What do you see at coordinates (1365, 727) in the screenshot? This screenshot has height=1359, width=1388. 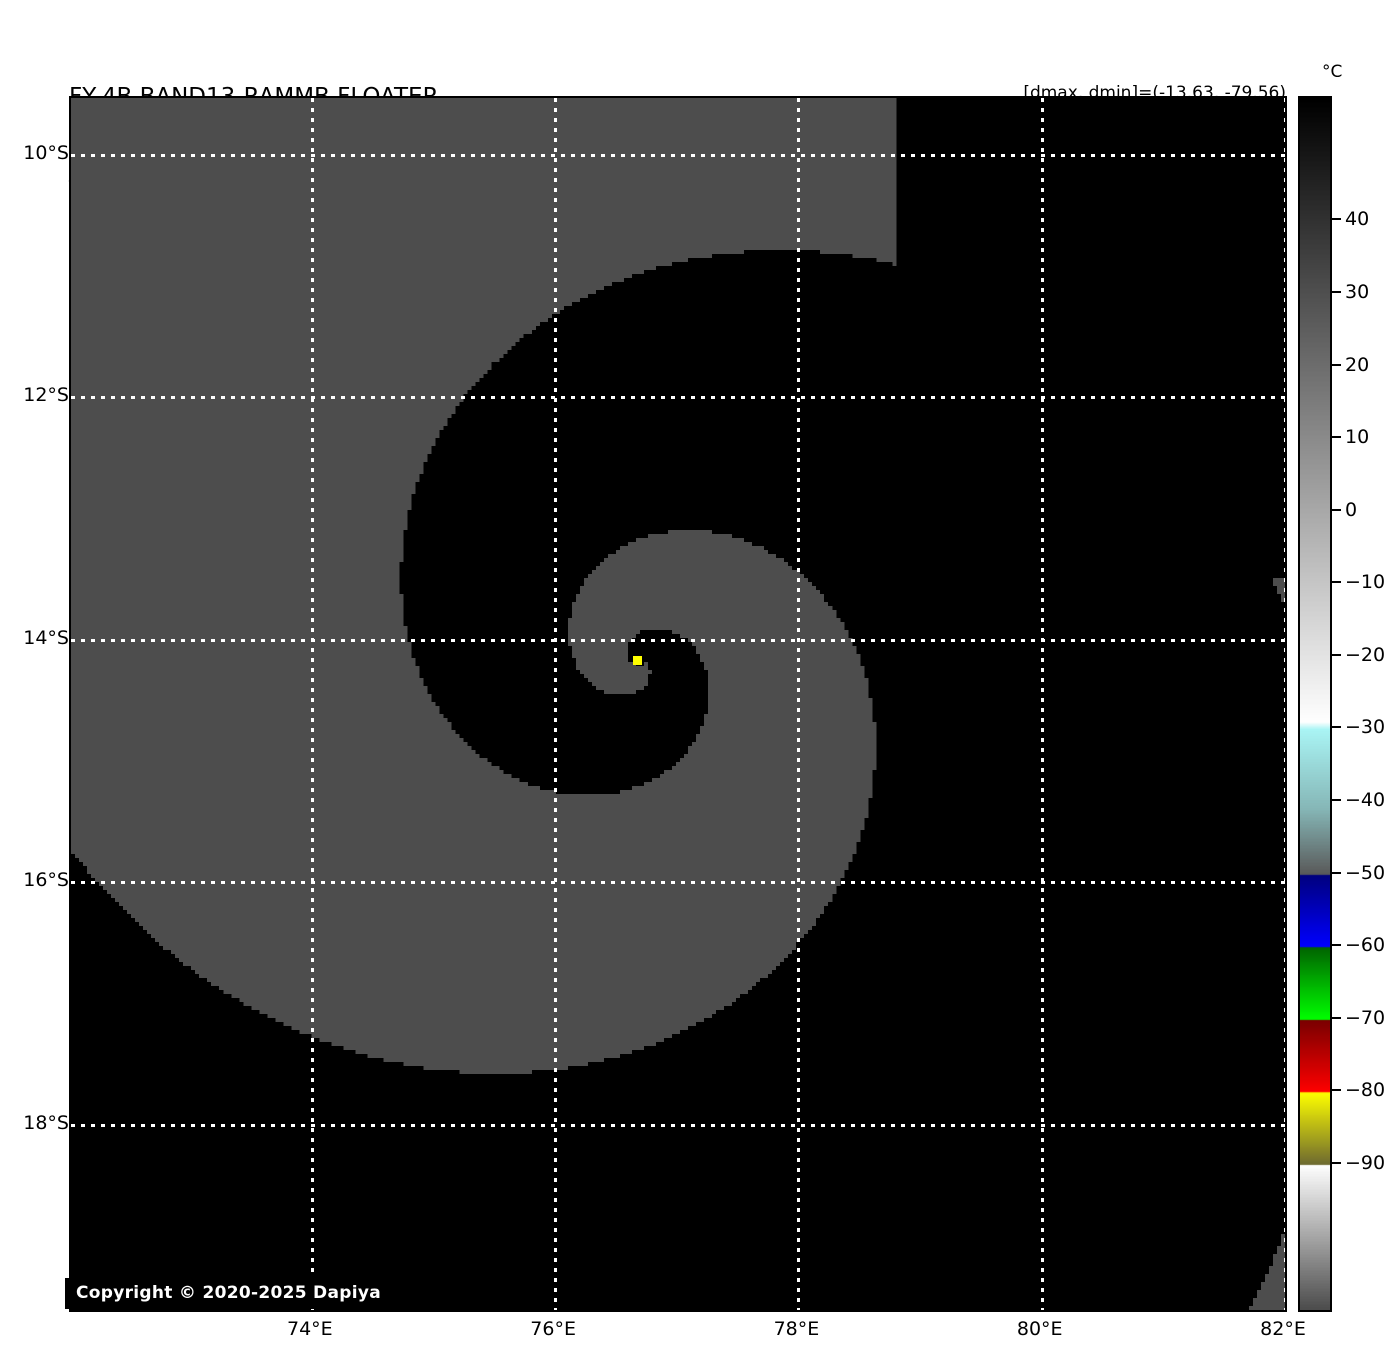 I see `colorbar-tick-label: −30` at bounding box center [1365, 727].